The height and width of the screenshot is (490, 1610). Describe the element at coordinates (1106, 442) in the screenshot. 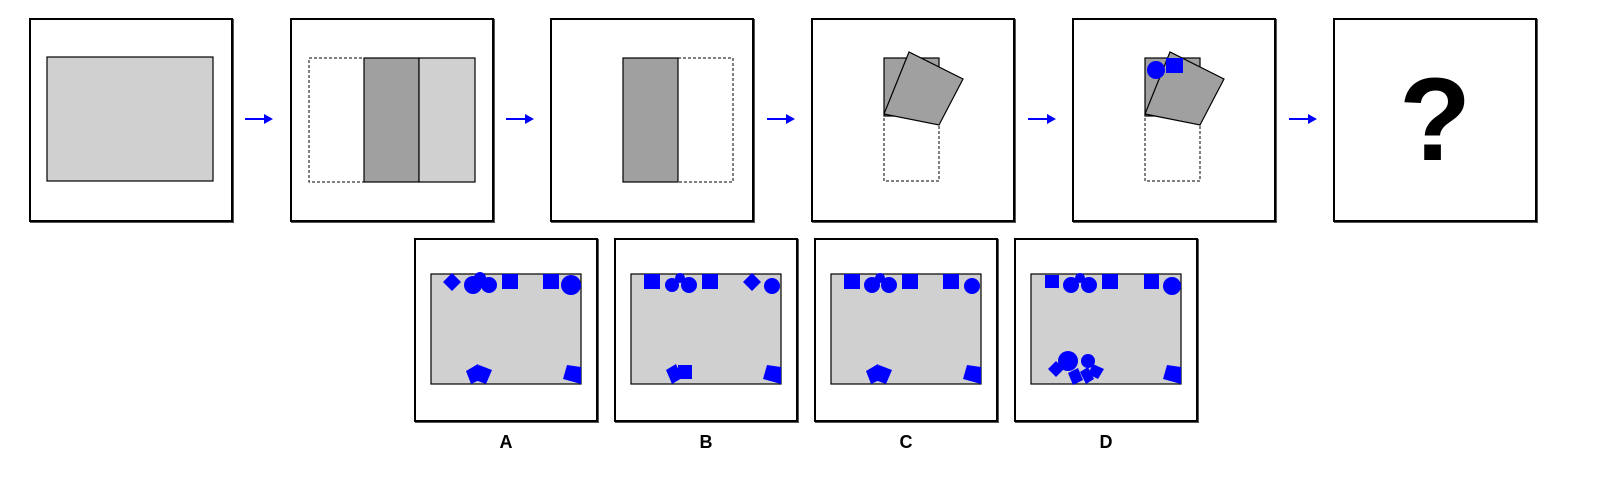

I see `option-d-label: D` at that location.